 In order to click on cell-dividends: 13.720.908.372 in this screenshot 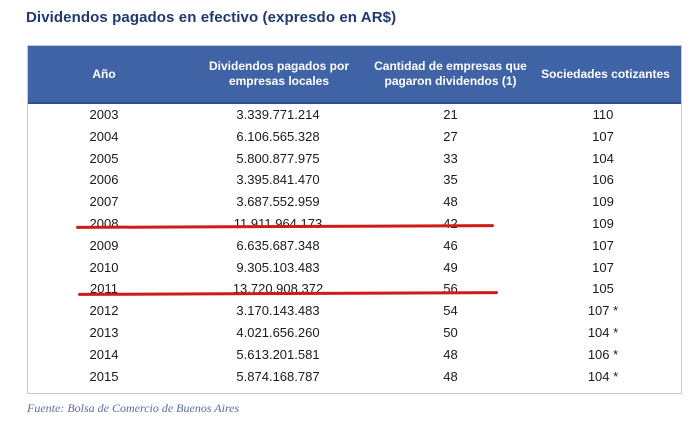, I will do `click(278, 289)`.